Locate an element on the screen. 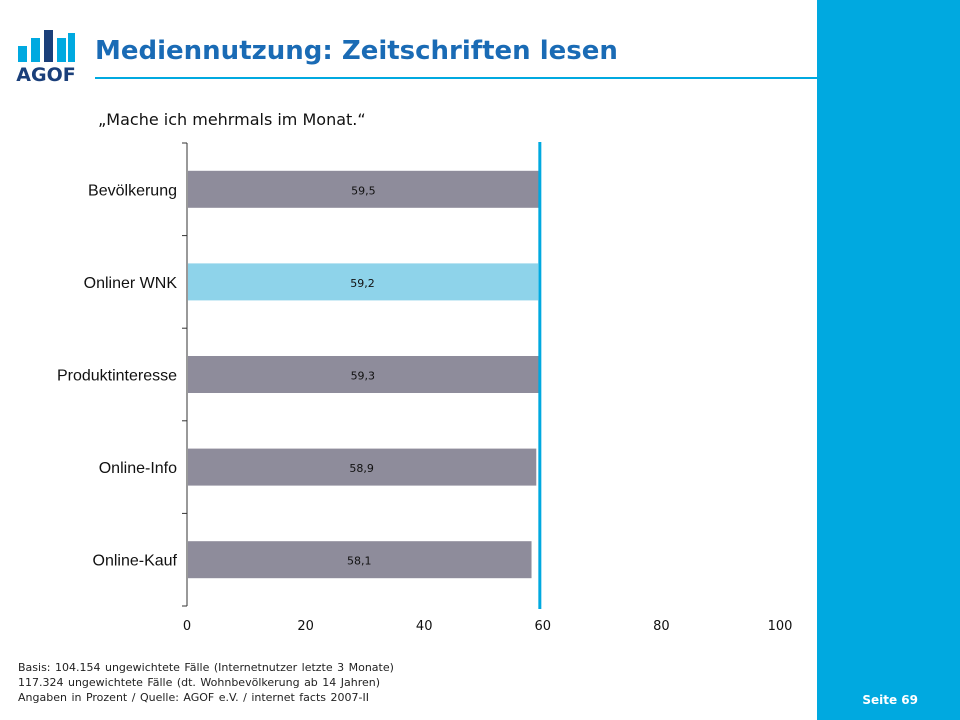 This screenshot has height=720, width=960. data-label: 59,2 is located at coordinates (362, 283).